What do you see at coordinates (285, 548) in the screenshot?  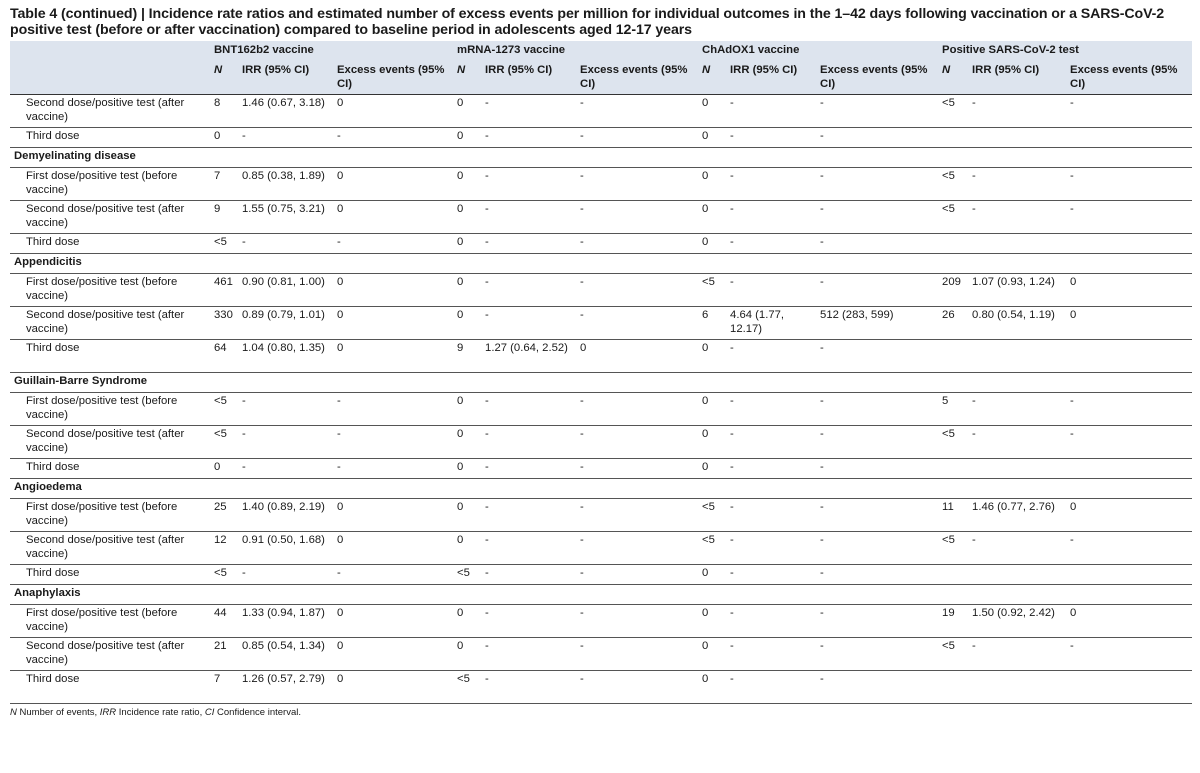 I see `cell-bnt-irr: 0.91 (0.50, 1.68)` at bounding box center [285, 548].